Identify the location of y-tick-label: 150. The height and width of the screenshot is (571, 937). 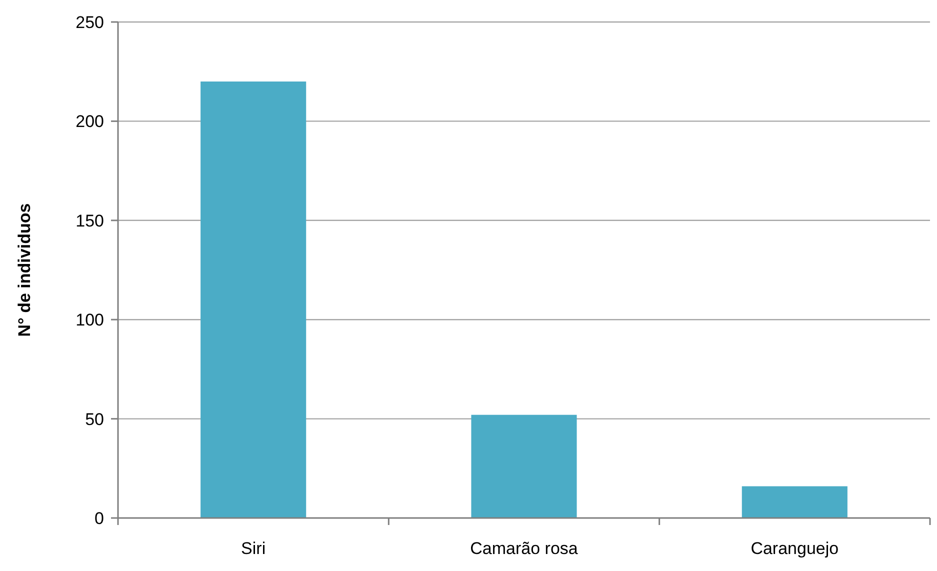
(90, 220).